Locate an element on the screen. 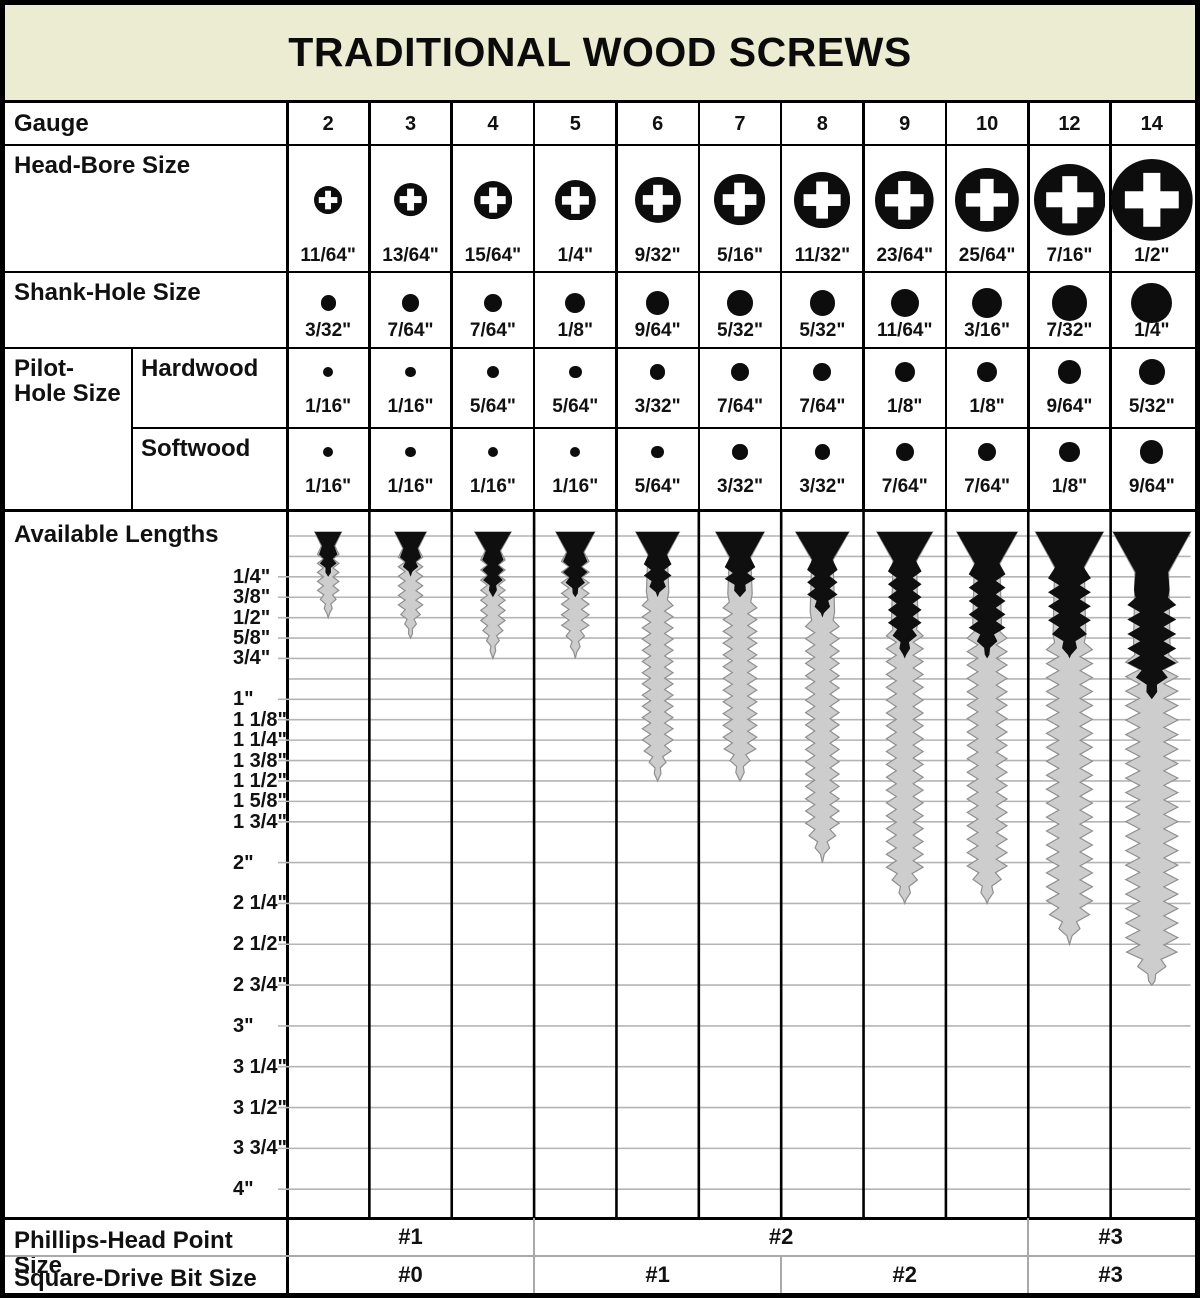 This screenshot has height=1298, width=1200. bottom-rows-separator is located at coordinates (600, 1256).